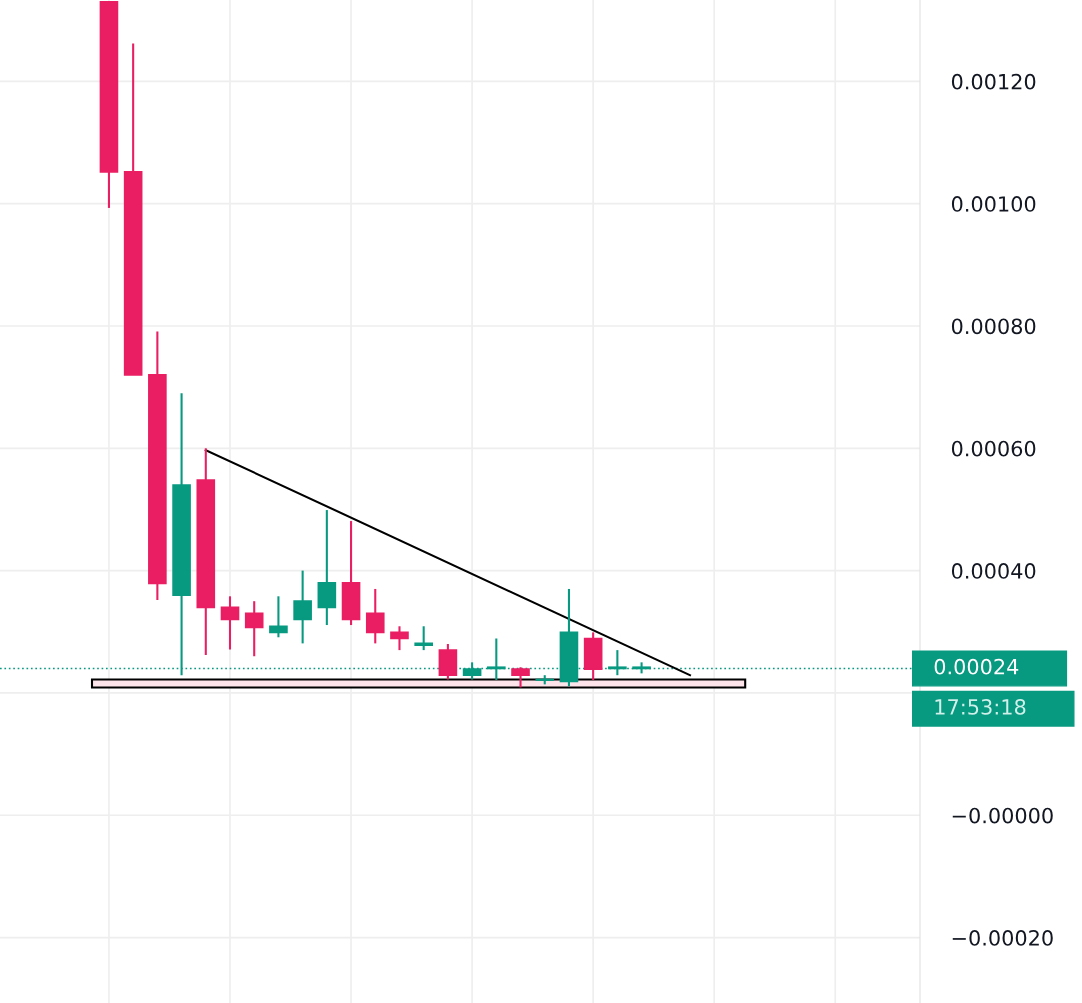  What do you see at coordinates (980, 707) in the screenshot?
I see `text: 17:53:18` at bounding box center [980, 707].